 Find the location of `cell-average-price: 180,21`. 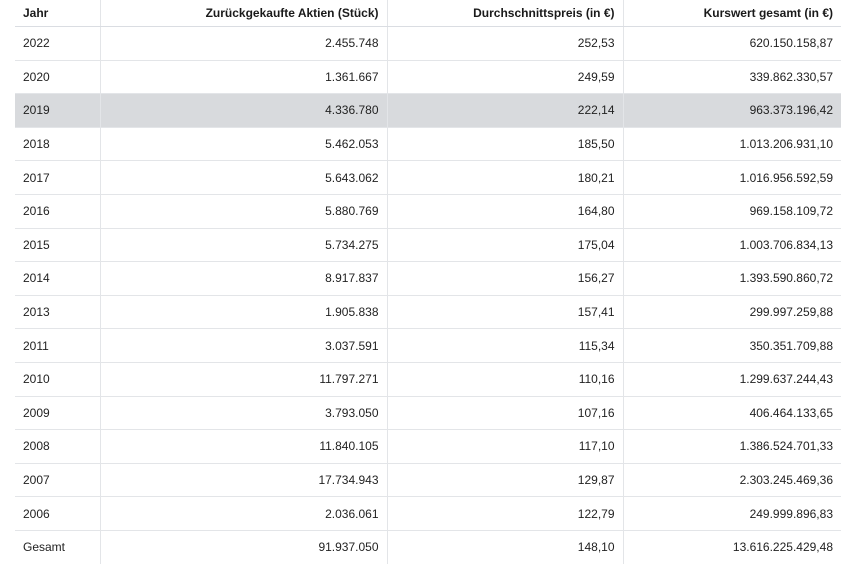

cell-average-price: 180,21 is located at coordinates (504, 177).